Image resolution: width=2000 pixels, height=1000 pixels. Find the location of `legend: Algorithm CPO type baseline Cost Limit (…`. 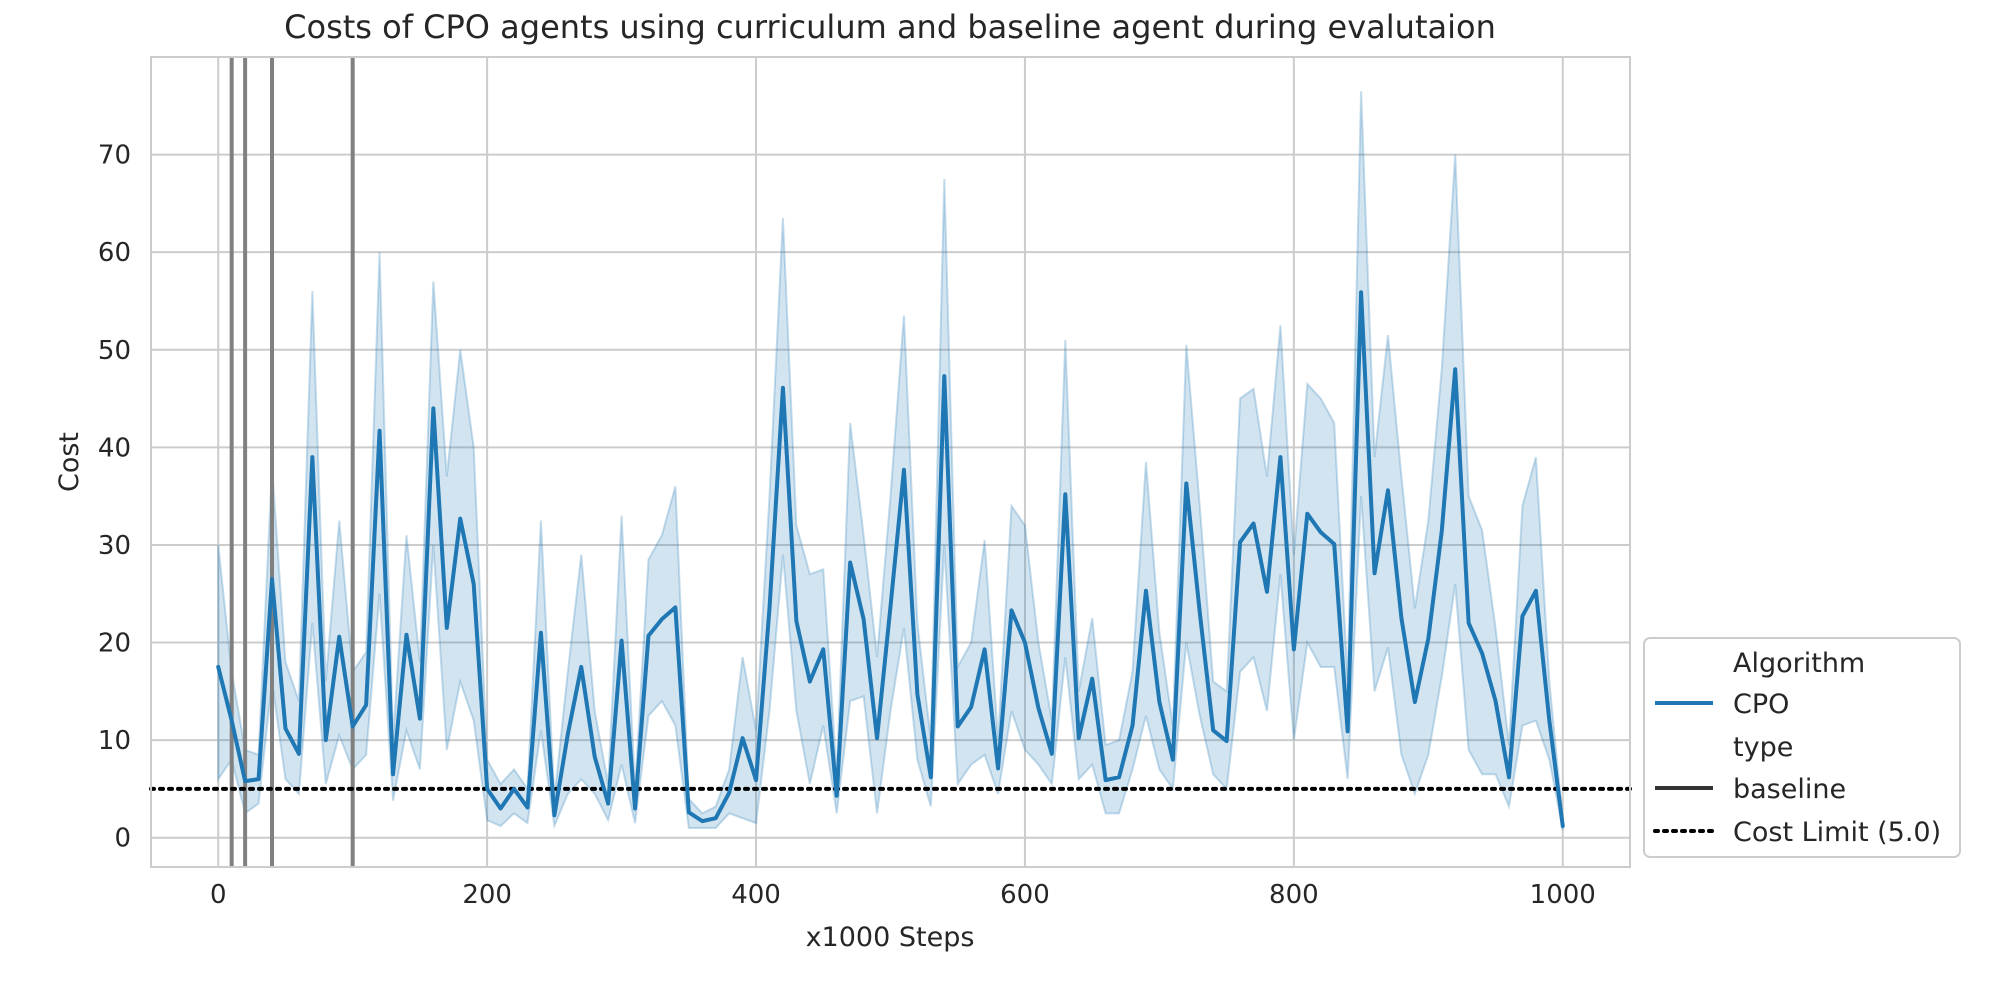

legend: Algorithm CPO type baseline Cost Limit (… is located at coordinates (1802, 747).